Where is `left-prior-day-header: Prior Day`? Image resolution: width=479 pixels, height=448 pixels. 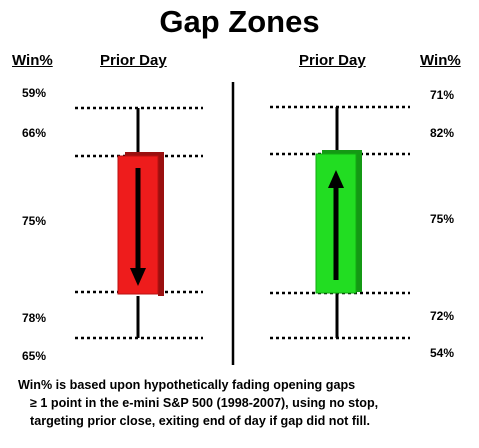
left-prior-day-header: Prior Day is located at coordinates (133, 60).